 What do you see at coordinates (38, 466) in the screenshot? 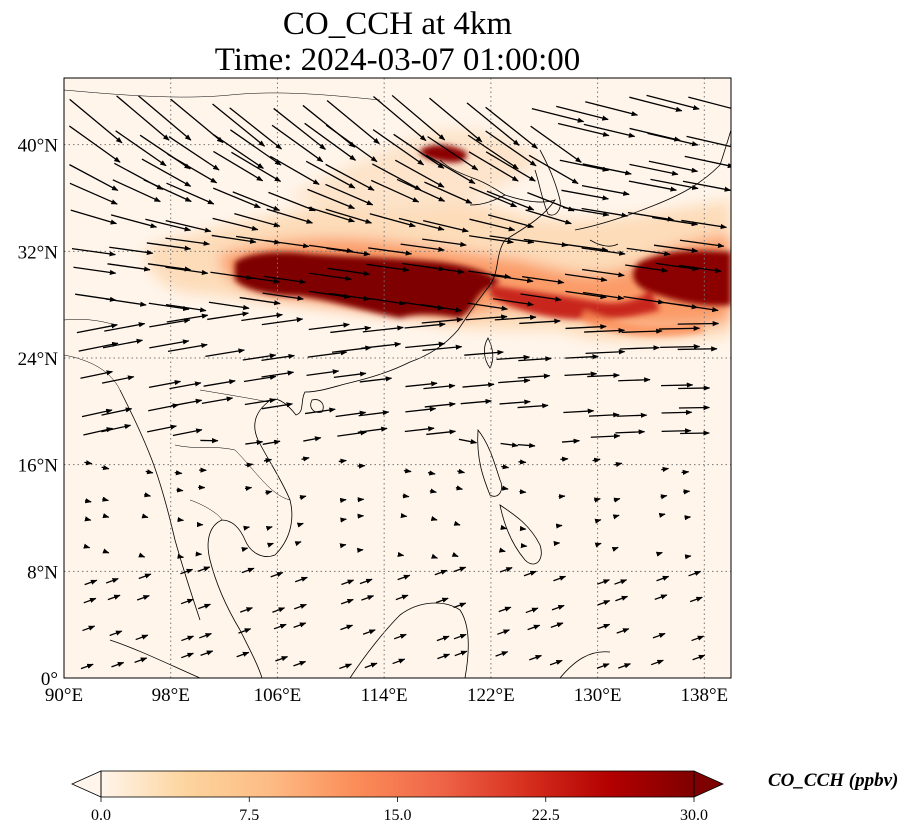
I see `lat-tick-label: 16°N` at bounding box center [38, 466].